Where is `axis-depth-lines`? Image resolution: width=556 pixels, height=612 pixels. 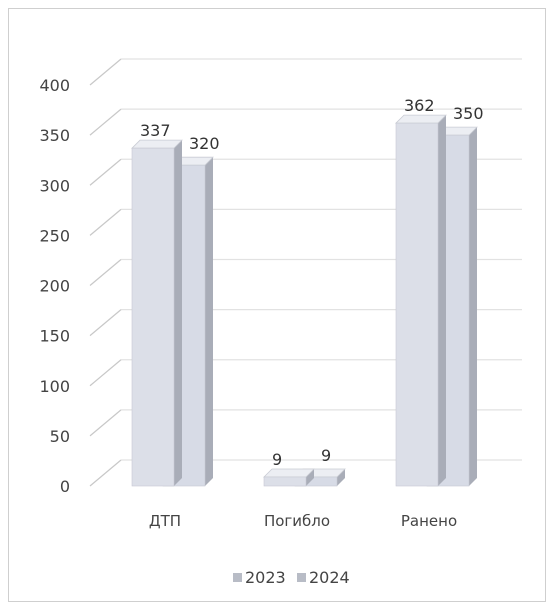 axis-depth-lines is located at coordinates (105, 272).